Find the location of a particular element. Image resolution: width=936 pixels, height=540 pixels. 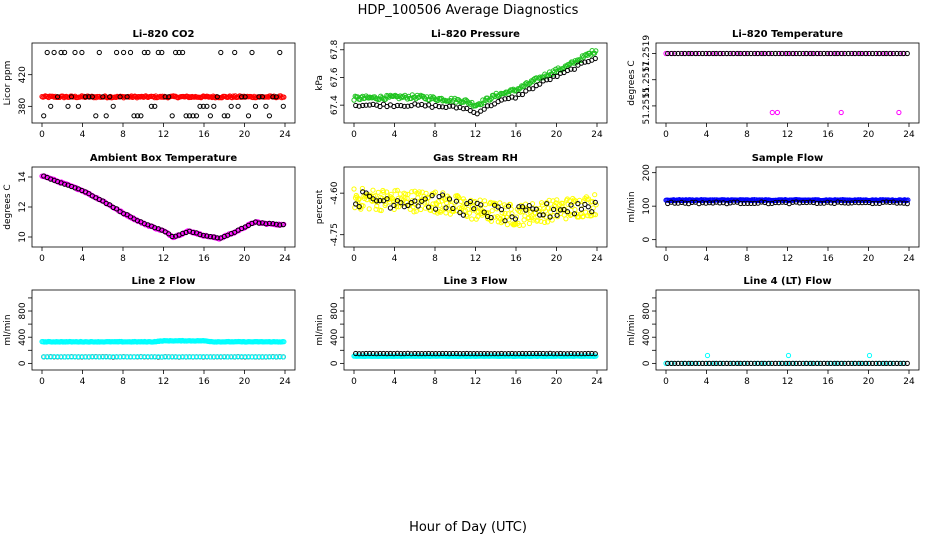

x-tick-label: 20 is located at coordinates (869, 135).